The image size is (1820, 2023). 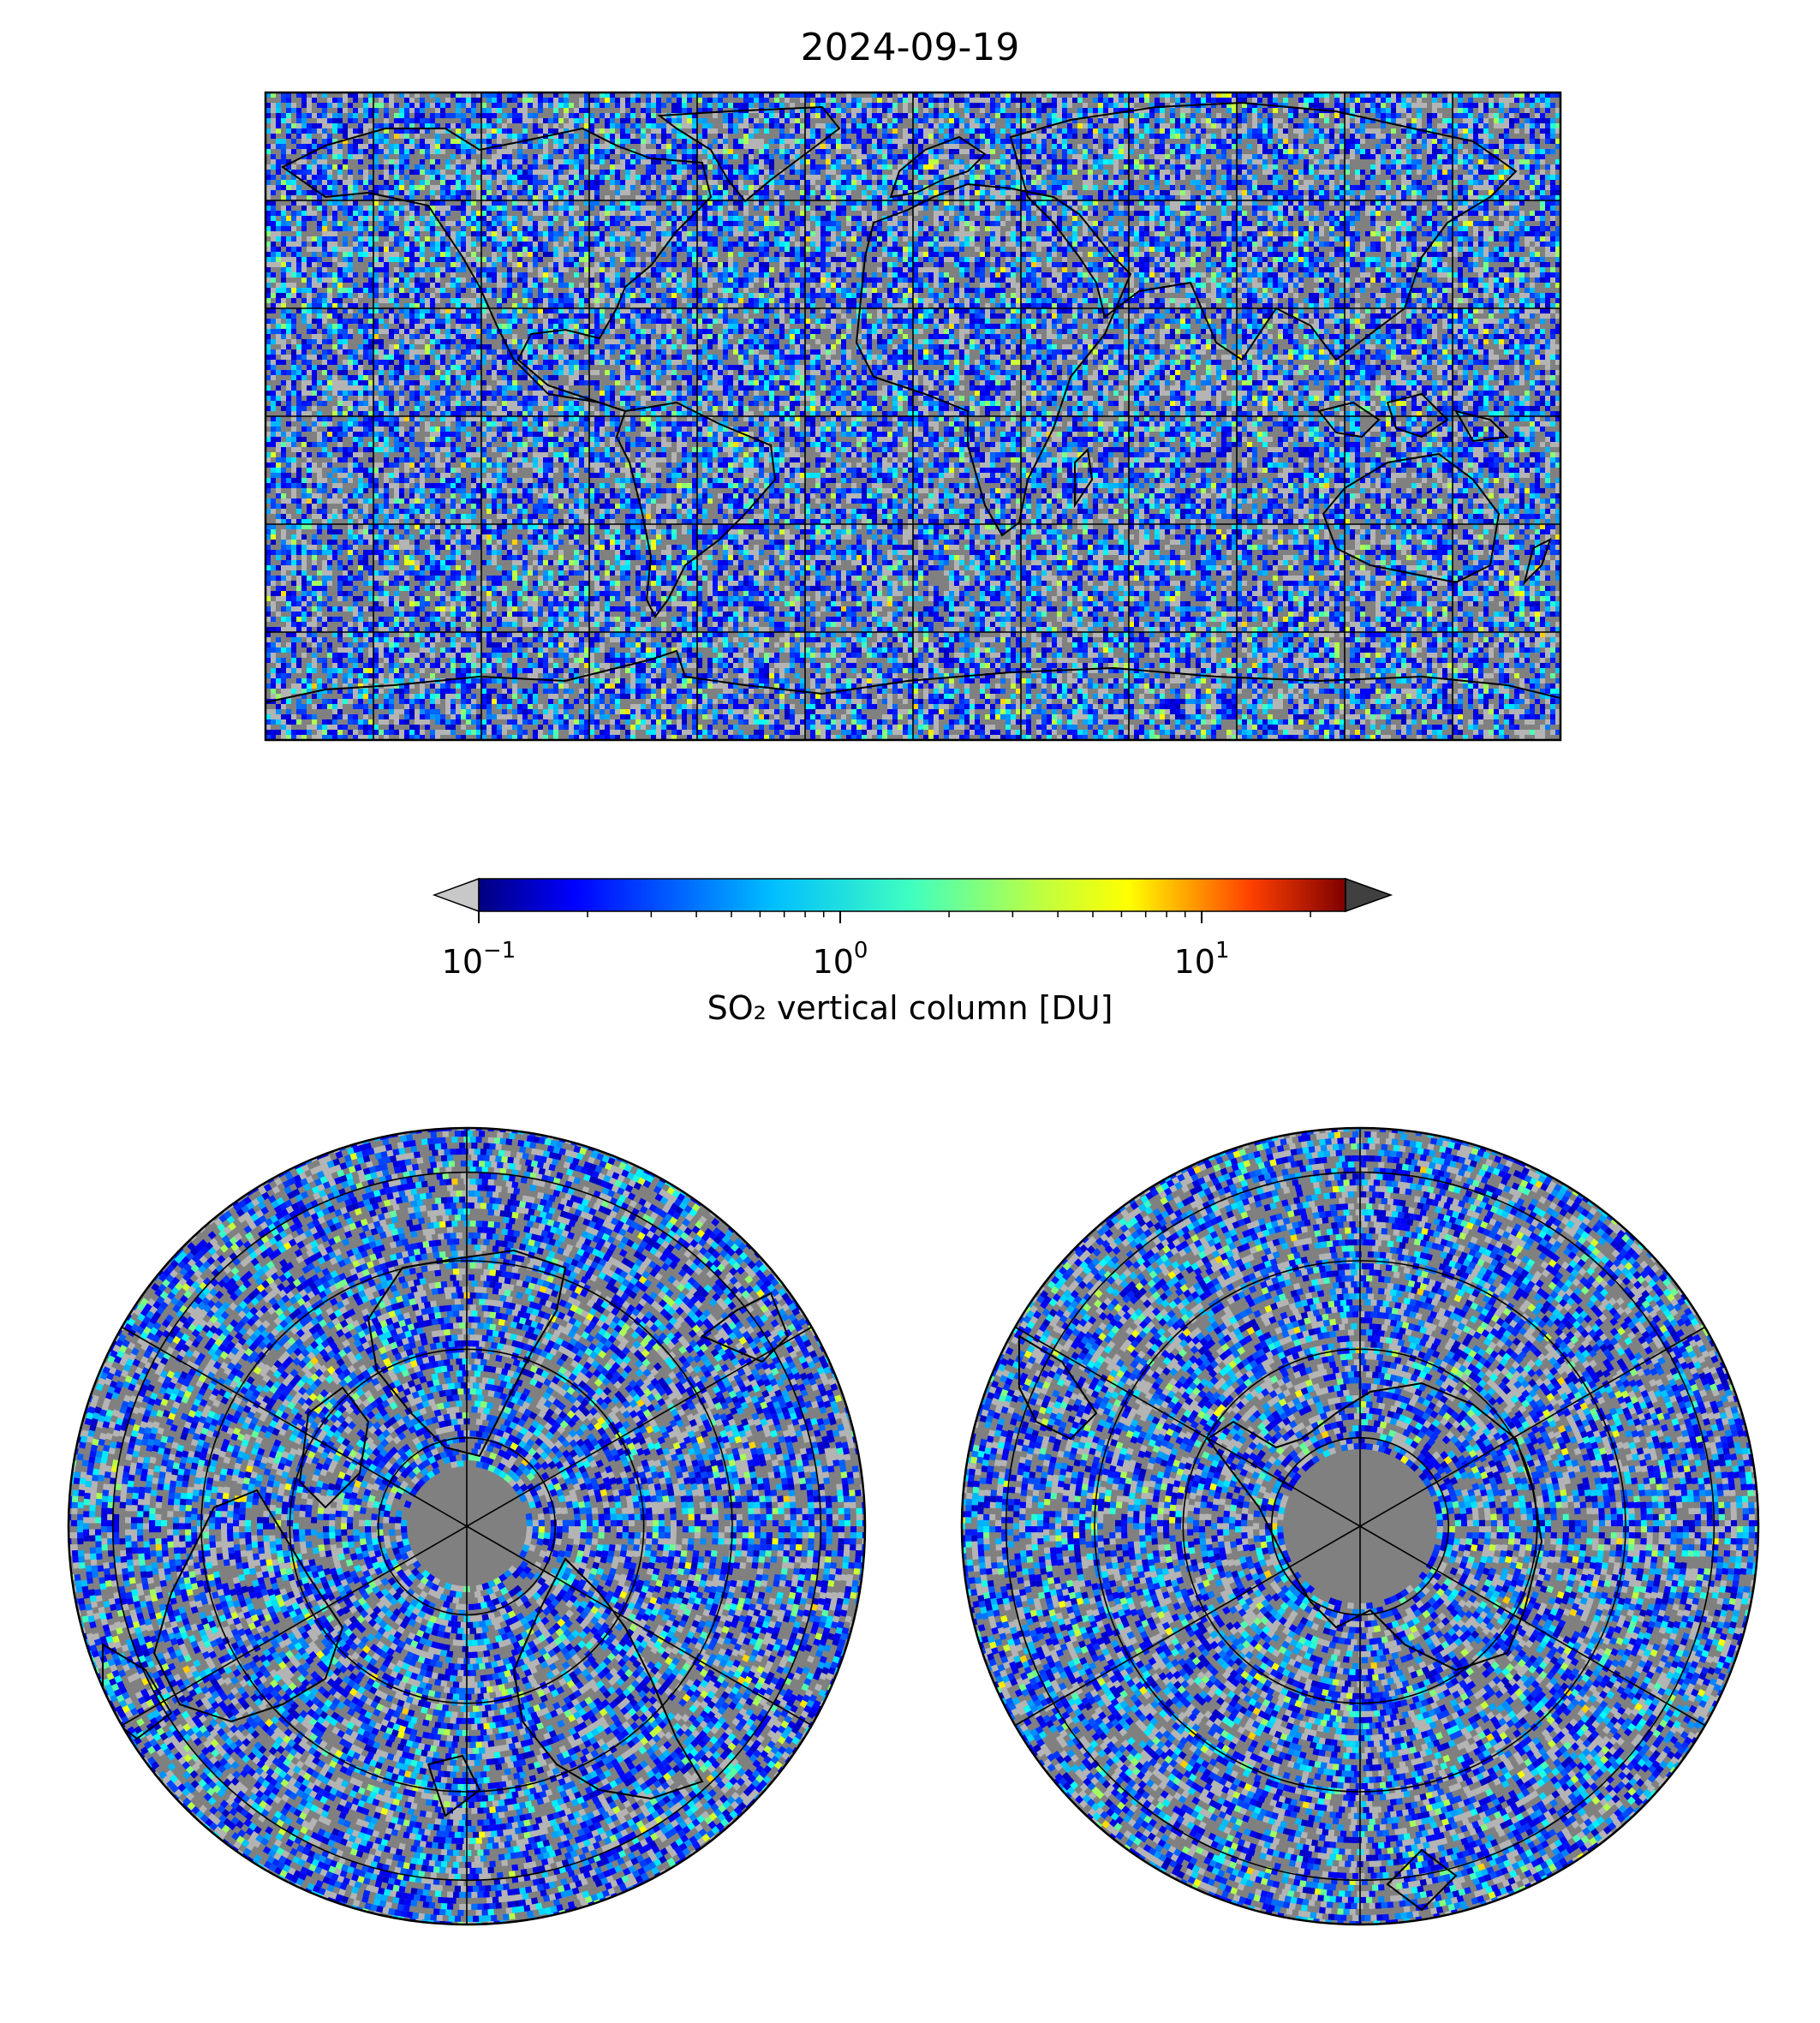 I want to click on colorbar, so click(x=912, y=900).